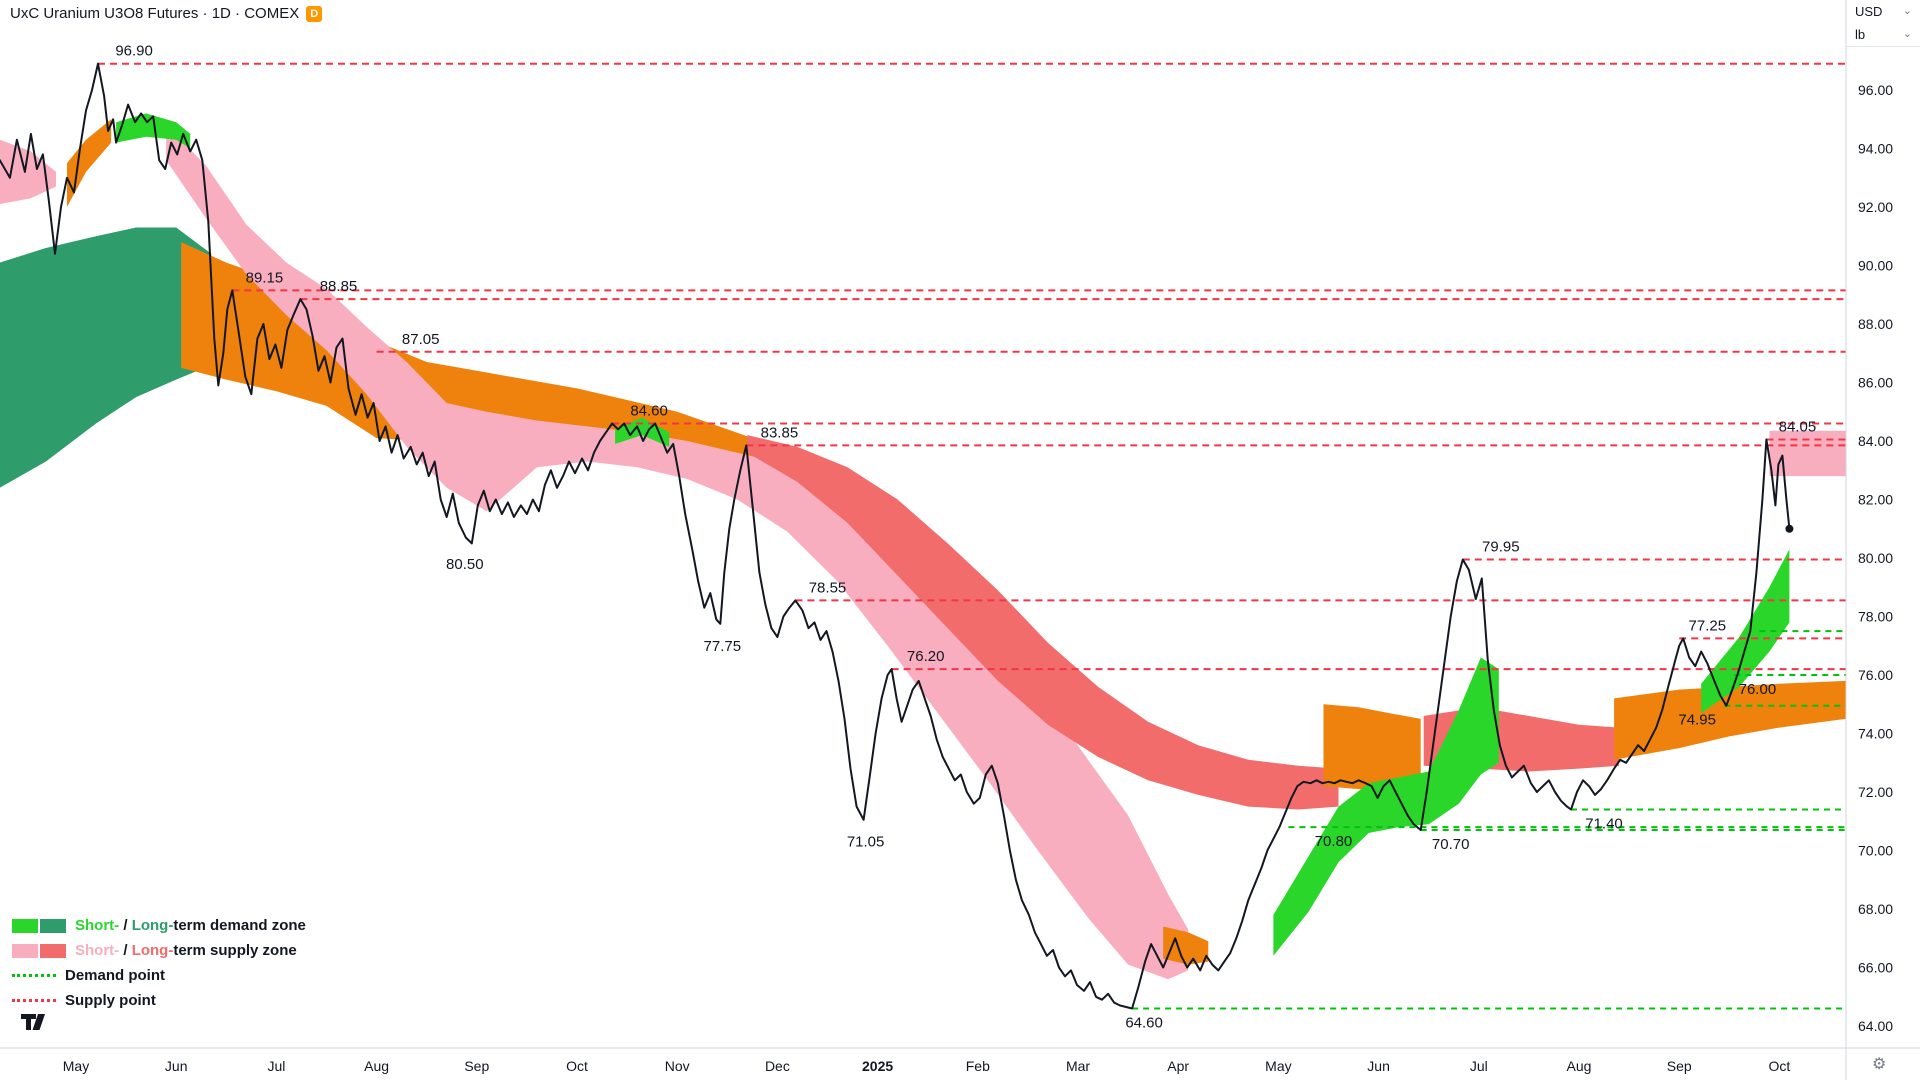 The height and width of the screenshot is (1080, 1920). Describe the element at coordinates (34, 1000) in the screenshot. I see `supply-point-line-sample` at that location.